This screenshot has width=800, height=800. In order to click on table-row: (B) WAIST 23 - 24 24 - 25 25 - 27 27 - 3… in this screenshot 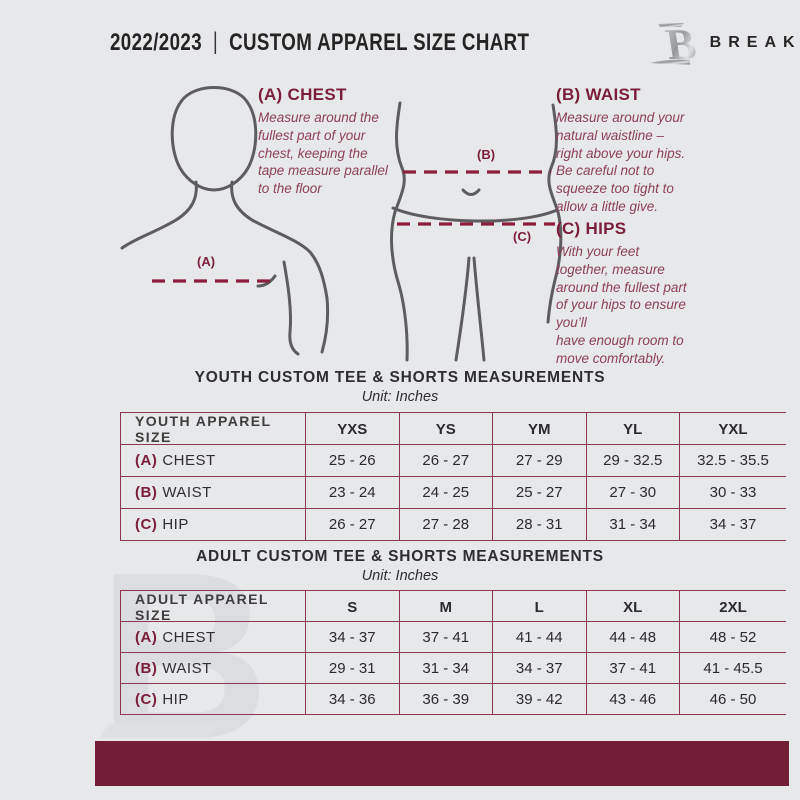, I will do `click(453, 492)`.